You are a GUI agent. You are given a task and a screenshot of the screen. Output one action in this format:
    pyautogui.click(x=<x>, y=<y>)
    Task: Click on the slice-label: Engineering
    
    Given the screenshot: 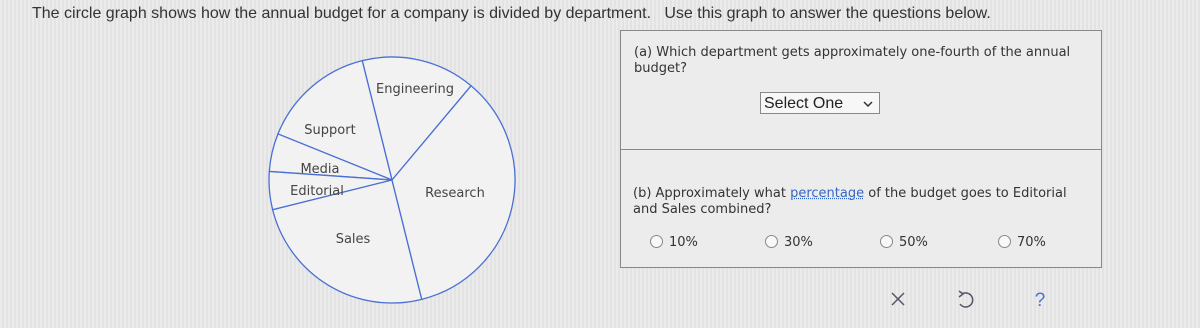 What is the action you would take?
    pyautogui.click(x=415, y=89)
    